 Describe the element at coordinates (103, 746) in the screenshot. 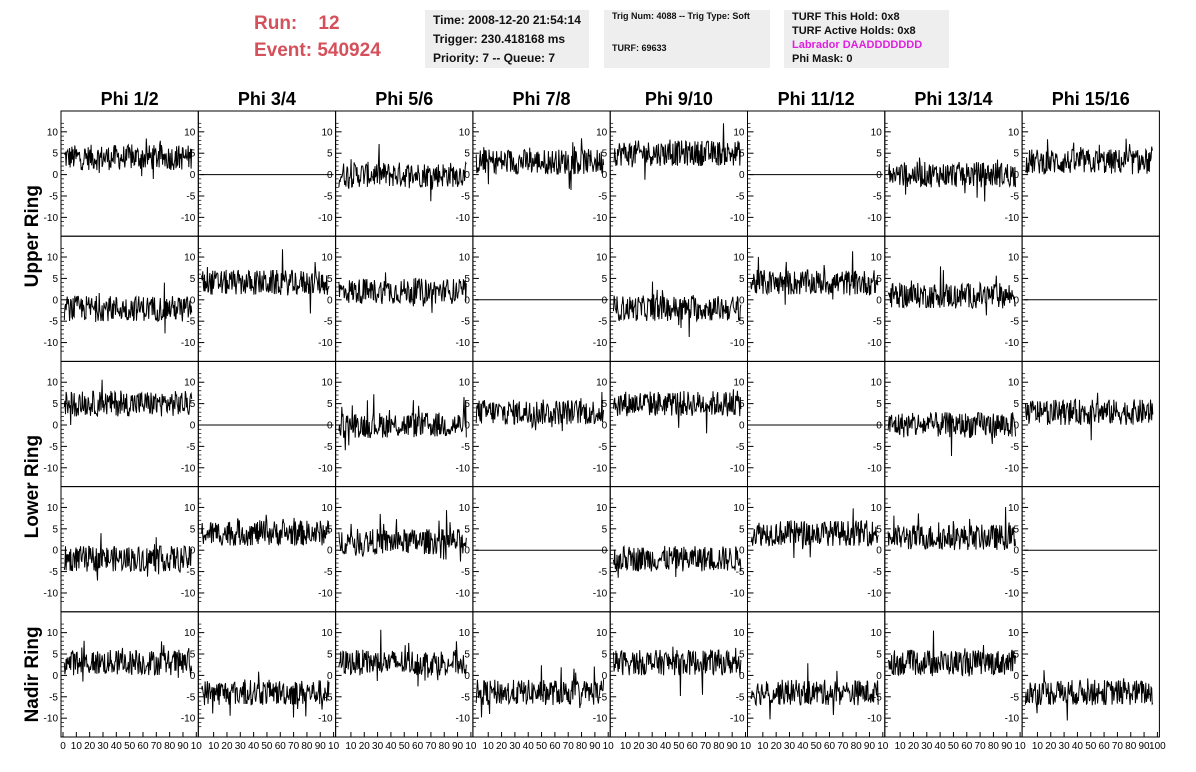

I see `x-tick-label: 30` at that location.